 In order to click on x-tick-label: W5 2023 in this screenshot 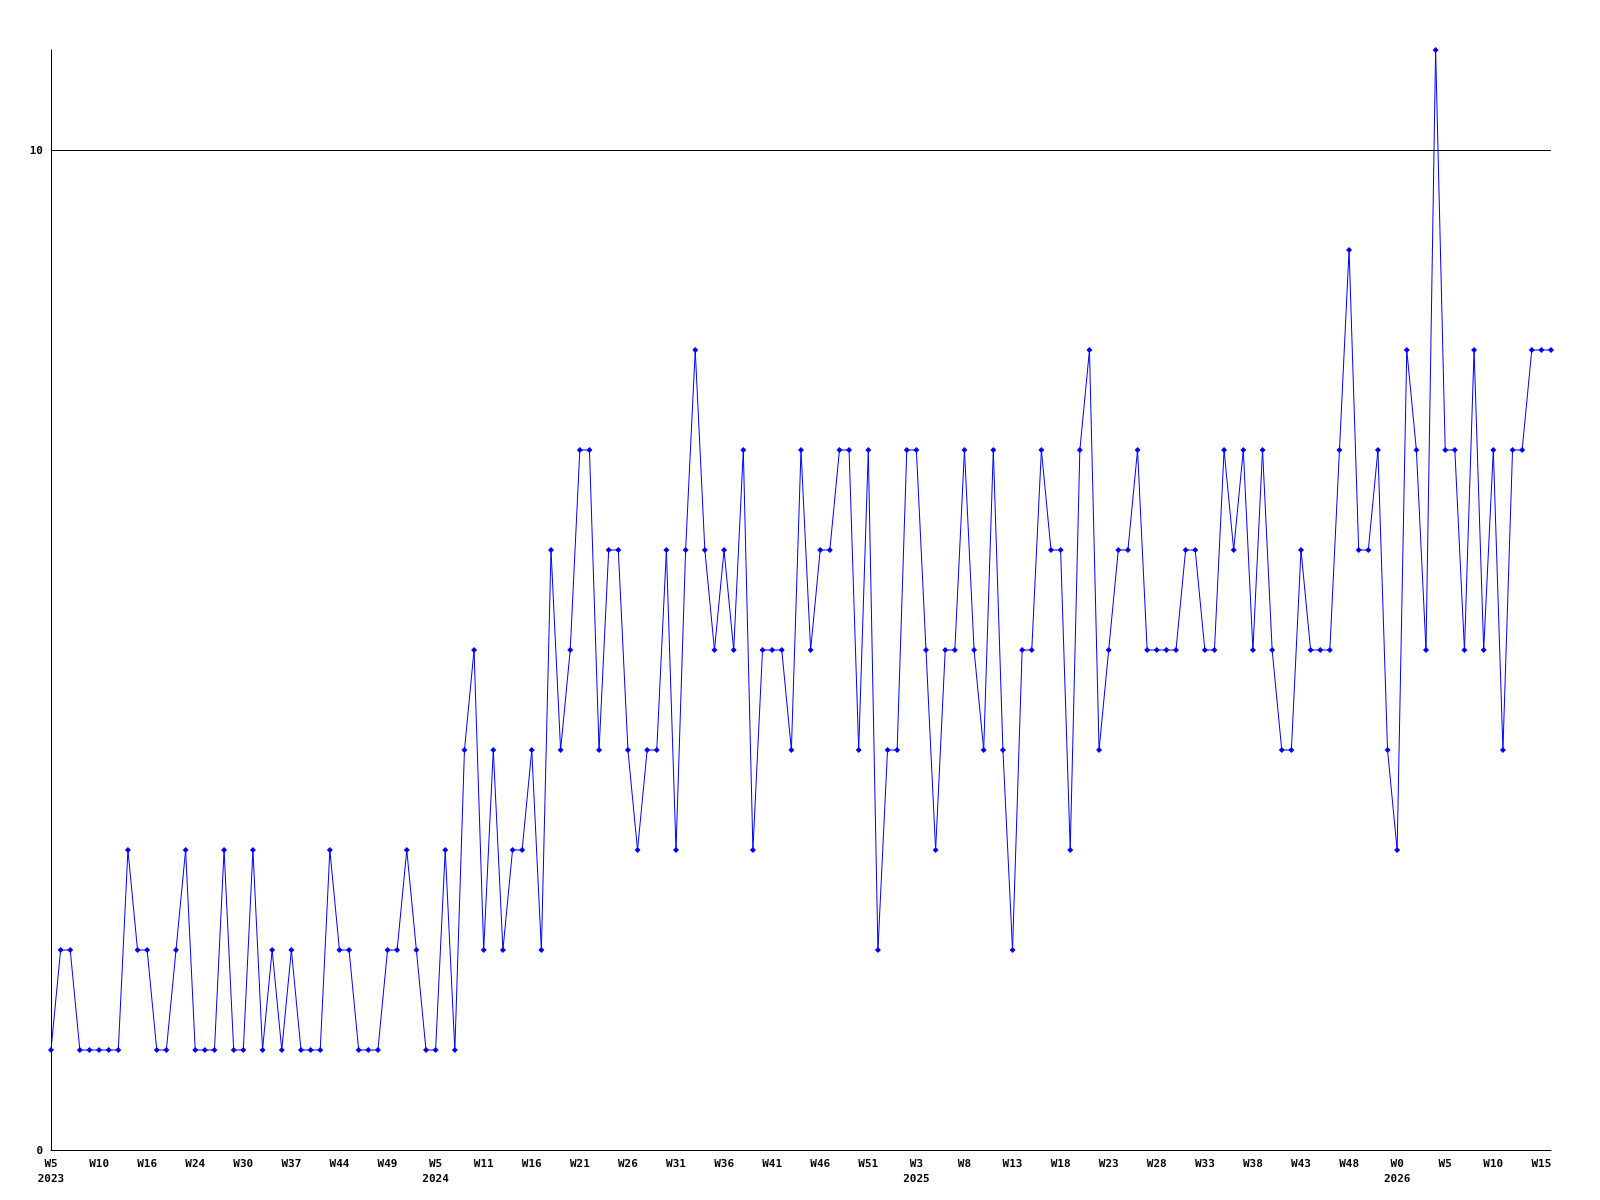, I will do `click(51, 1171)`.